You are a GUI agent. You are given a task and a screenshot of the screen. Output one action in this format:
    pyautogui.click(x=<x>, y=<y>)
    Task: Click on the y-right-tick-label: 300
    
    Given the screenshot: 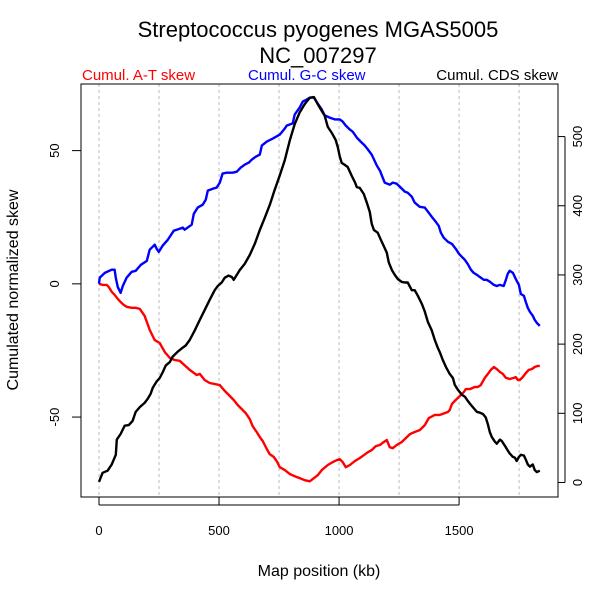 What is the action you would take?
    pyautogui.click(x=577, y=275)
    